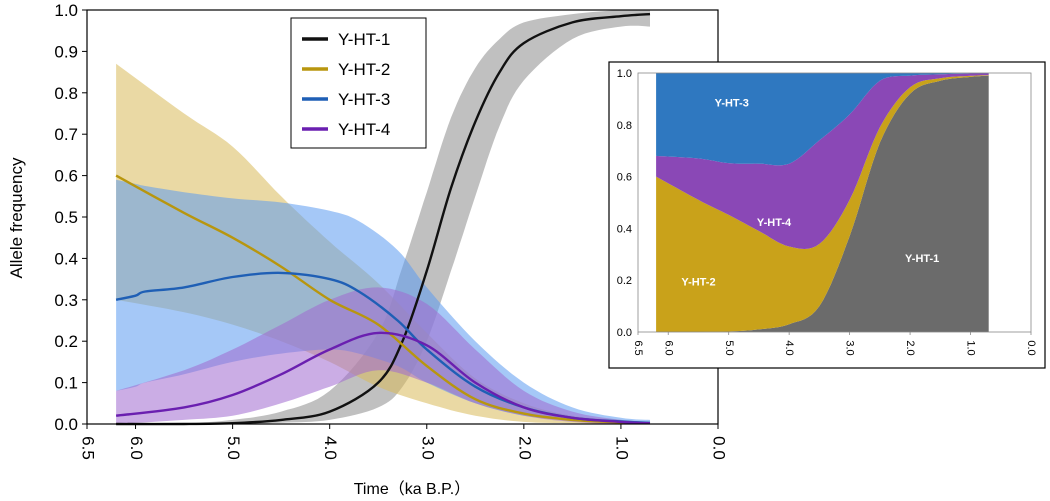 This screenshot has width=1050, height=501. I want to click on y-tick-label: 0.7, so click(66, 134).